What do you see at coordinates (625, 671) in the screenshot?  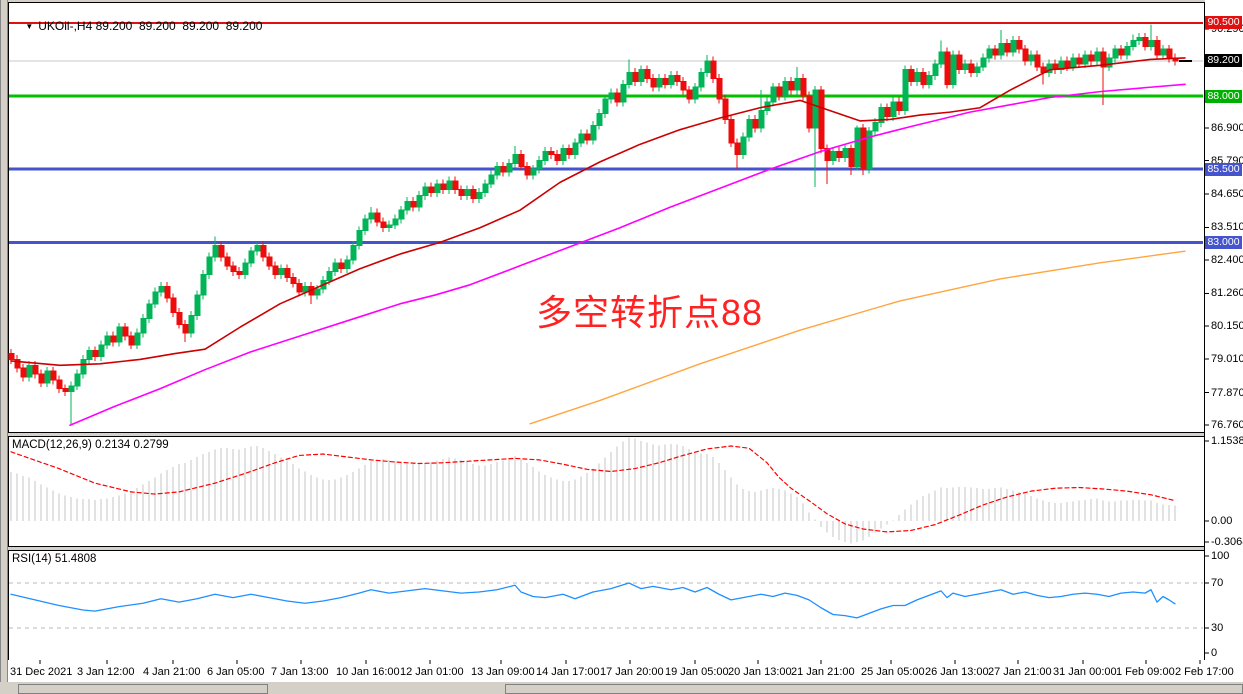 I see `time-axis` at bounding box center [625, 671].